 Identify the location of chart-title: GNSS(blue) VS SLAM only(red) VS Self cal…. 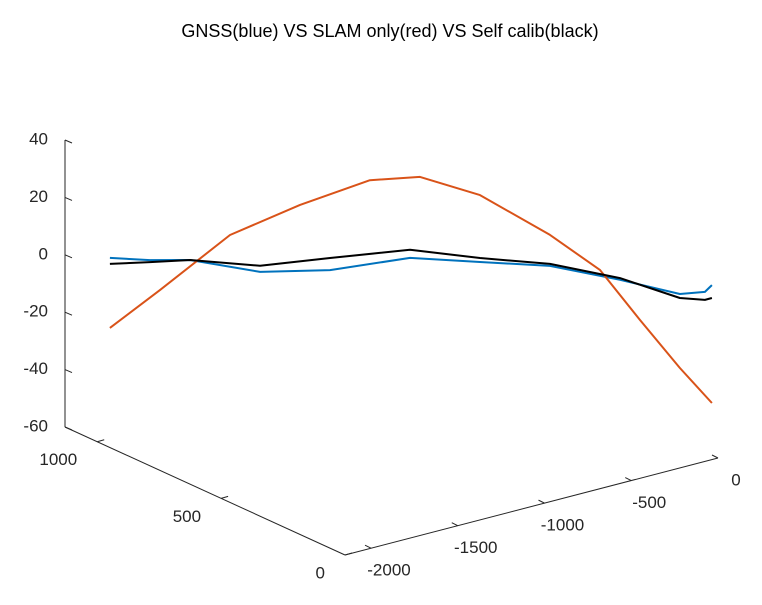
(389, 31).